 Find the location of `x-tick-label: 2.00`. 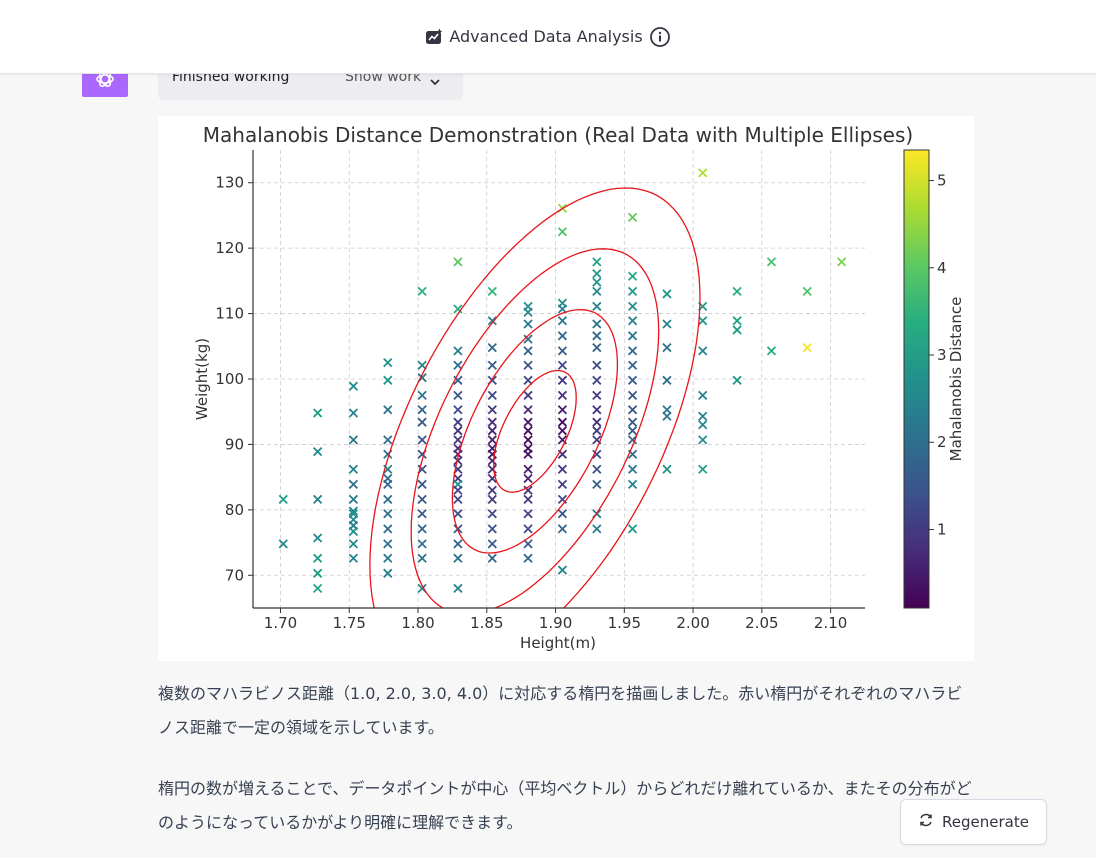

x-tick-label: 2.00 is located at coordinates (692, 623).